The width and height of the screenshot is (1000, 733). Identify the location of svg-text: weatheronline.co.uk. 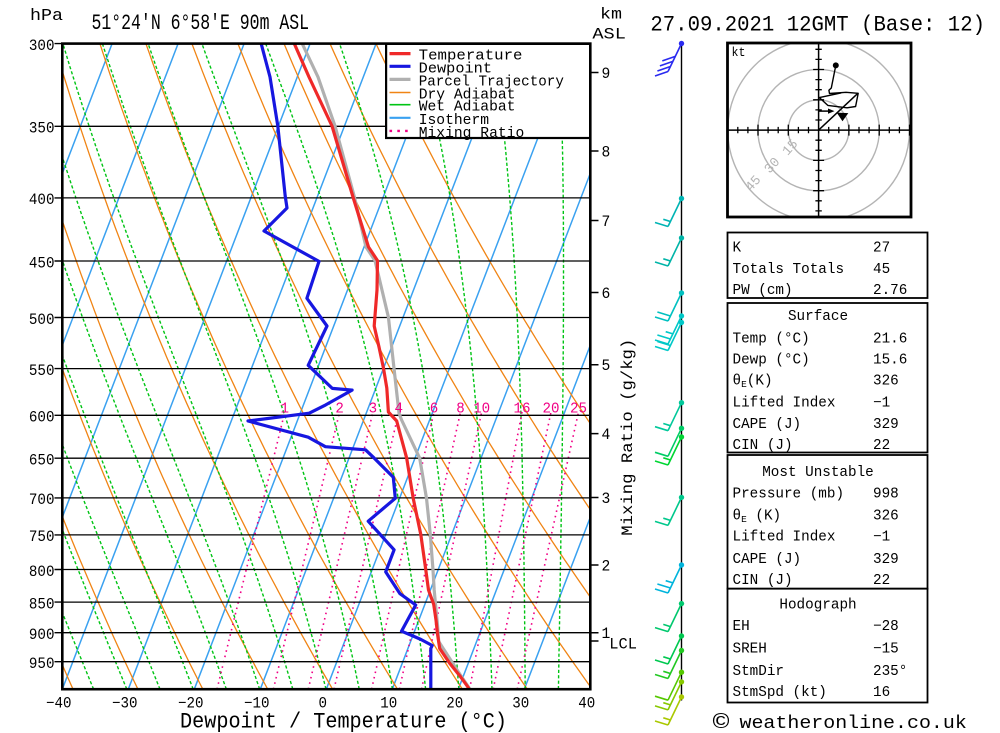
(853, 723).